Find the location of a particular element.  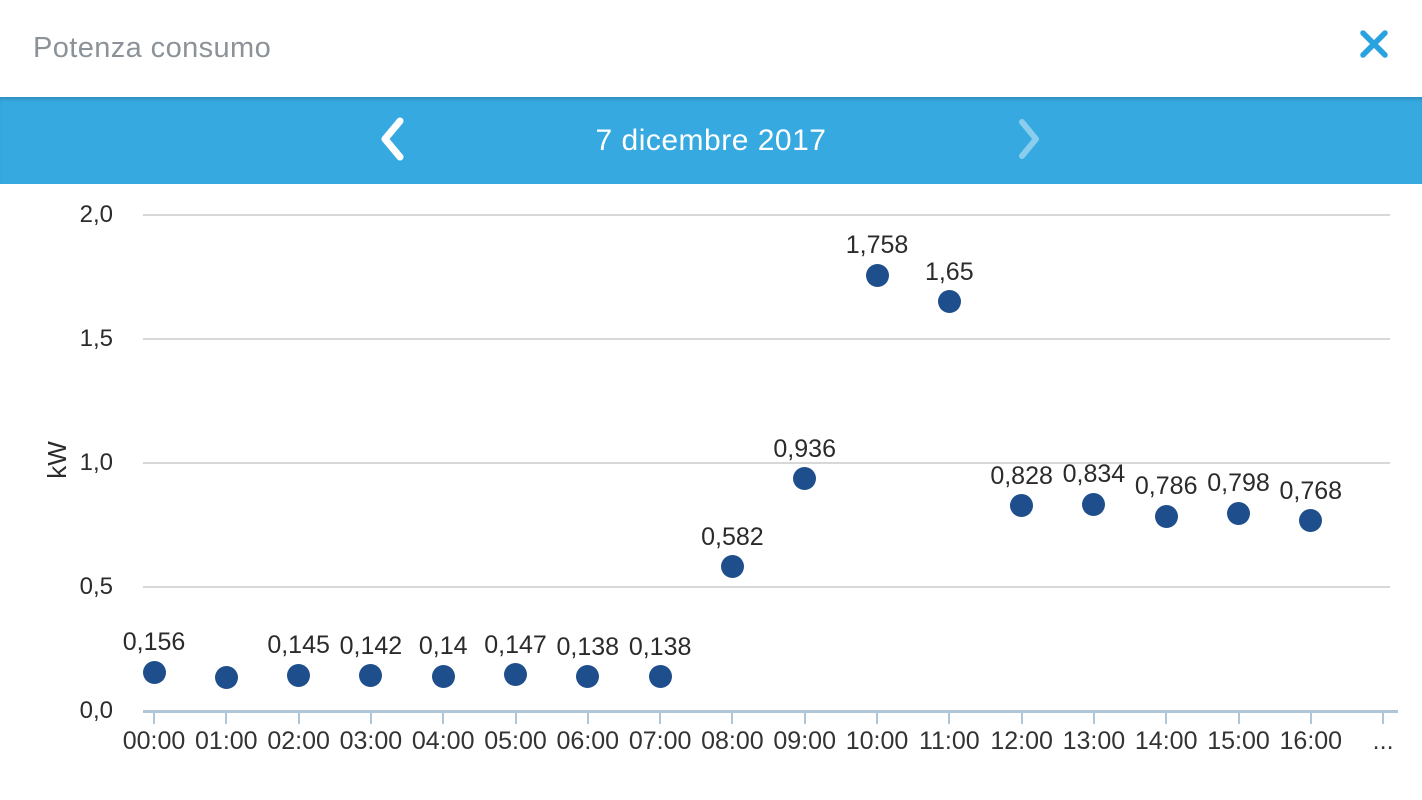

next-day-button is located at coordinates (1030, 141).